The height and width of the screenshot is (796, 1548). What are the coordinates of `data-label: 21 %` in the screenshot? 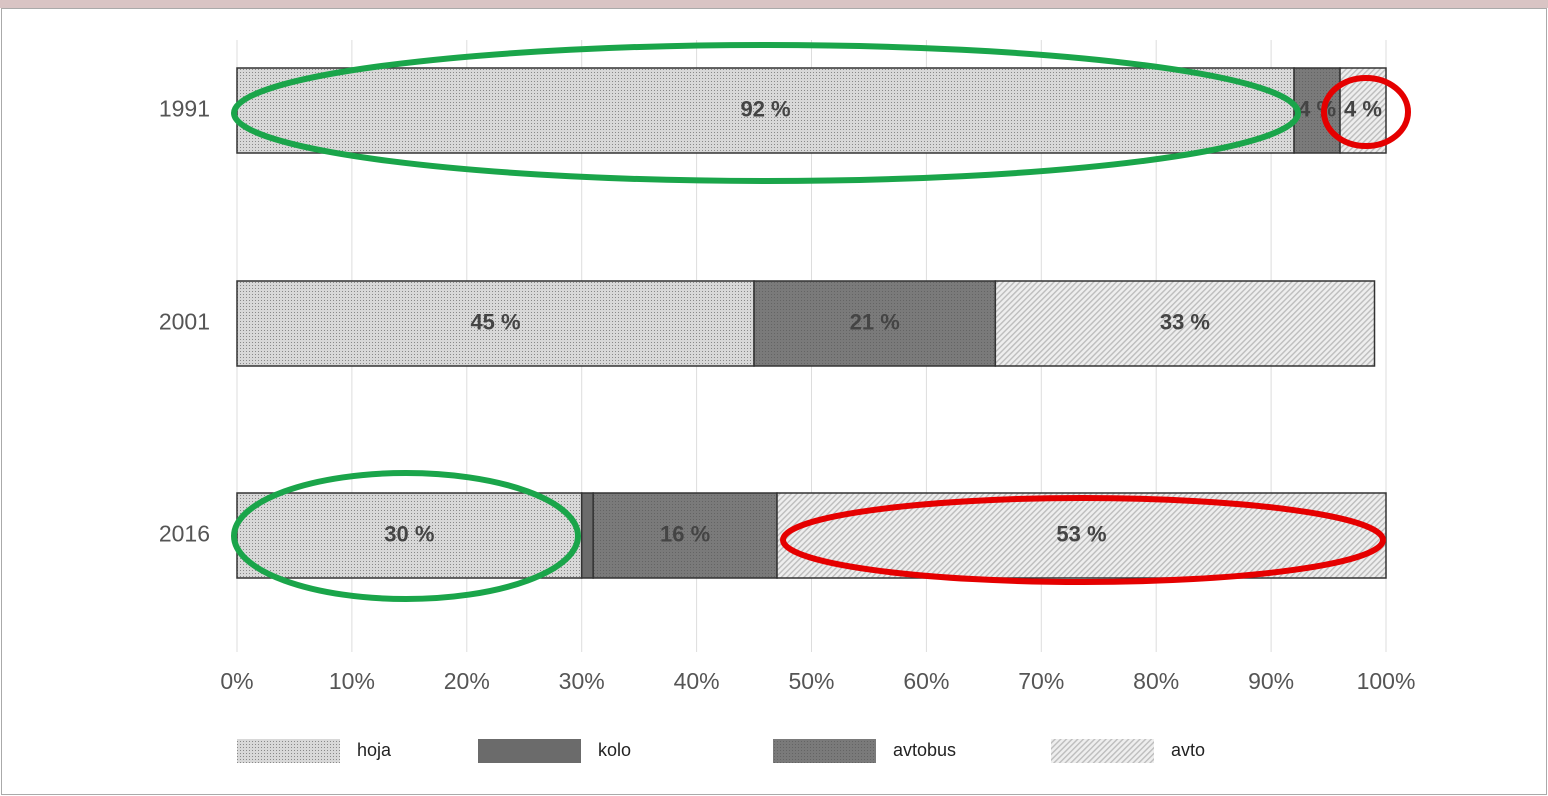 It's located at (875, 321).